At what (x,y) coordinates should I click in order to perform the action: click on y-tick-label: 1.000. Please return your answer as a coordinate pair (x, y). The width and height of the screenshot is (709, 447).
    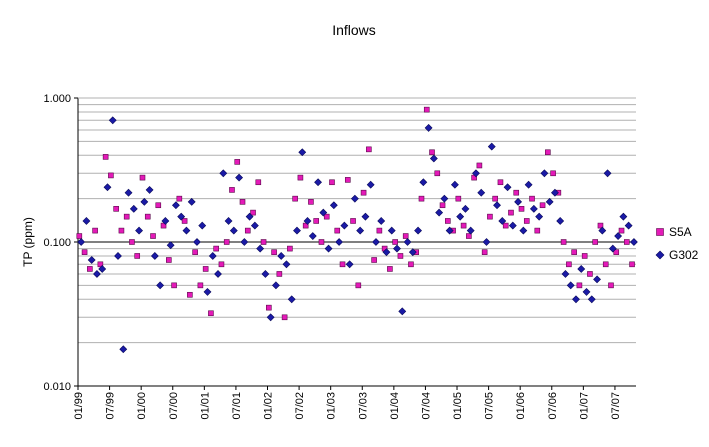
    Looking at the image, I should click on (57, 99).